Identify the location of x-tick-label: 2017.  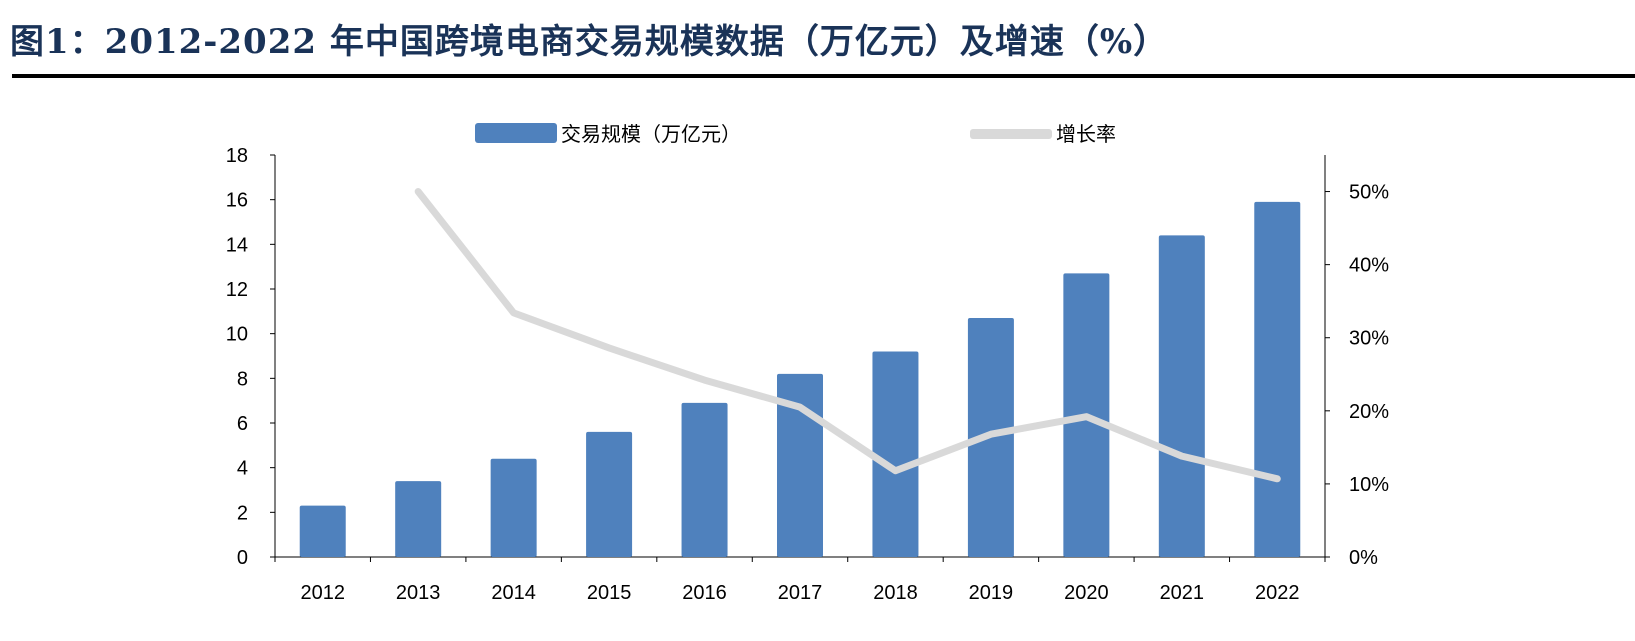
(800, 593).